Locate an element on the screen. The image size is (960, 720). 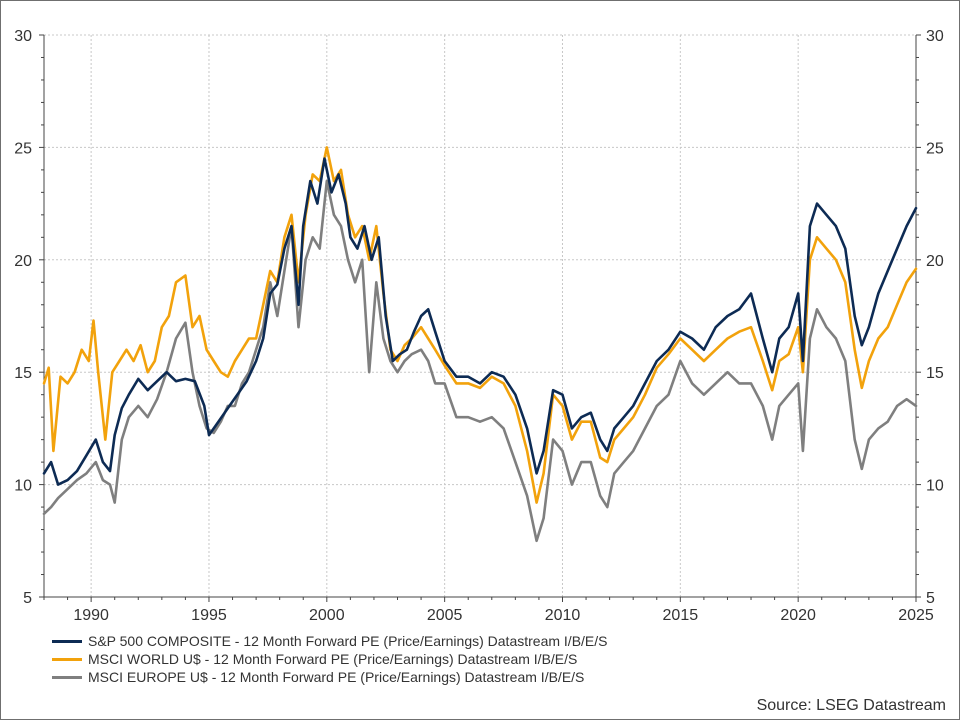
y-tick-label-left: 10 is located at coordinates (23, 486).